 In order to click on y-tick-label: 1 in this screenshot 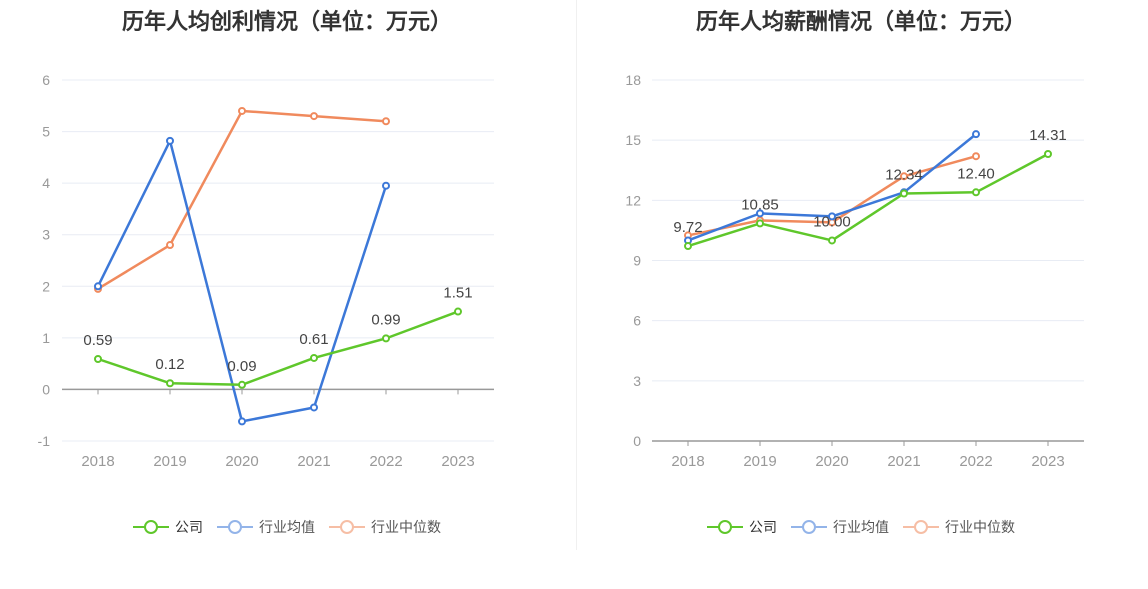, I will do `click(46, 338)`.